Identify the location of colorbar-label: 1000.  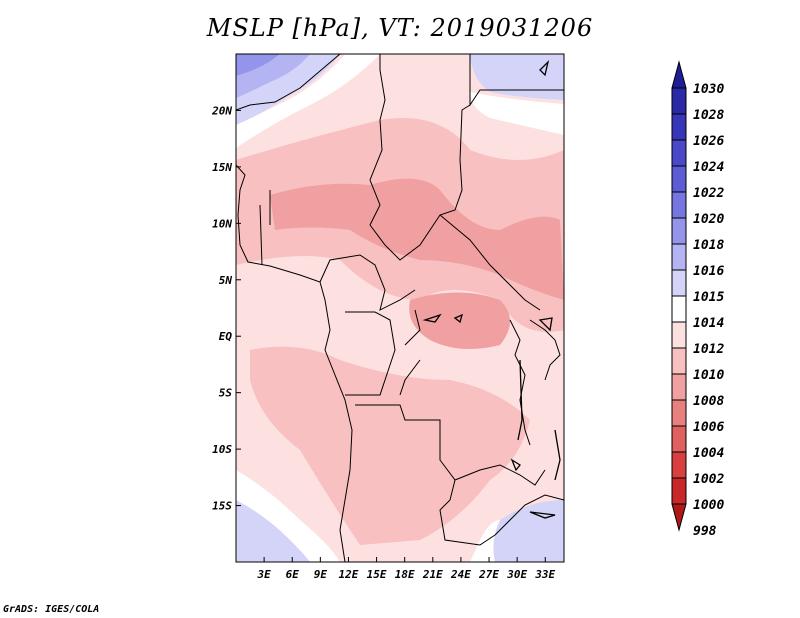
(708, 505).